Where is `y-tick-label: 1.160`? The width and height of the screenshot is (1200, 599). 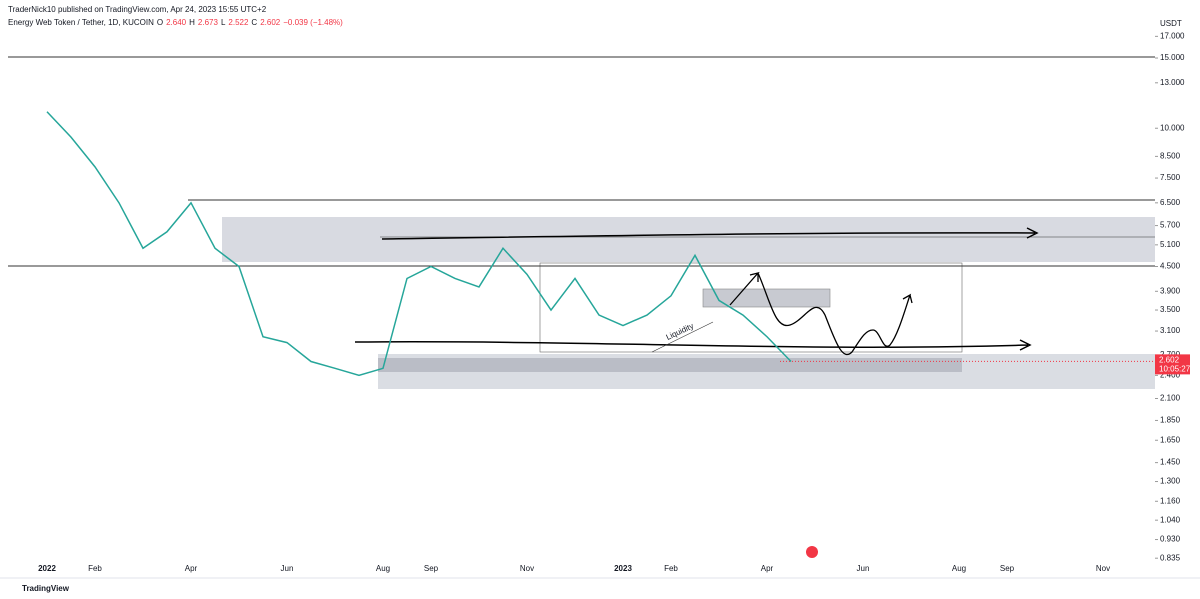 y-tick-label: 1.160 is located at coordinates (1170, 500).